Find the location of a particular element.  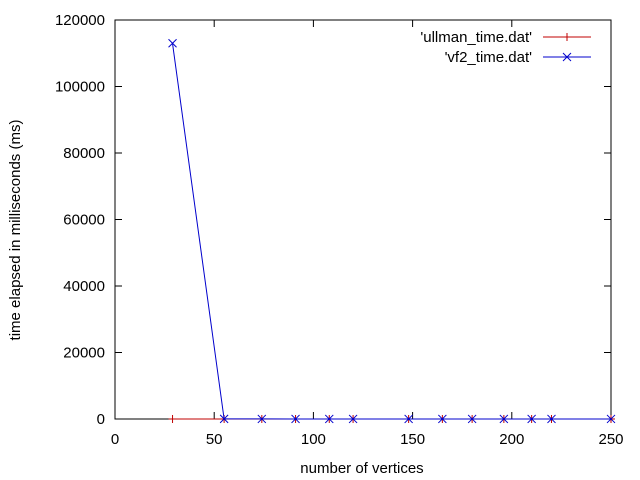

y-tick-label: 100000 is located at coordinates (80, 87).